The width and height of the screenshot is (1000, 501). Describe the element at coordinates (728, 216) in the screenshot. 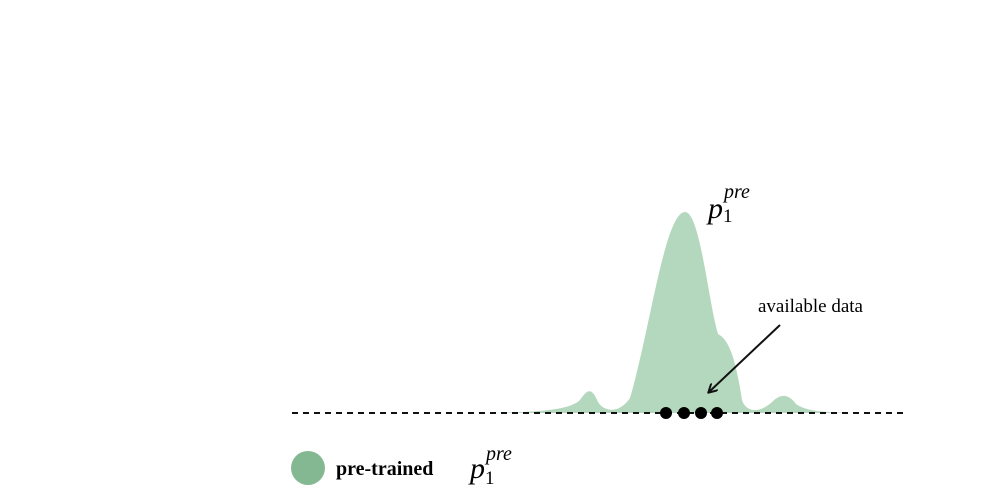

I see `density-subscript: 1` at that location.